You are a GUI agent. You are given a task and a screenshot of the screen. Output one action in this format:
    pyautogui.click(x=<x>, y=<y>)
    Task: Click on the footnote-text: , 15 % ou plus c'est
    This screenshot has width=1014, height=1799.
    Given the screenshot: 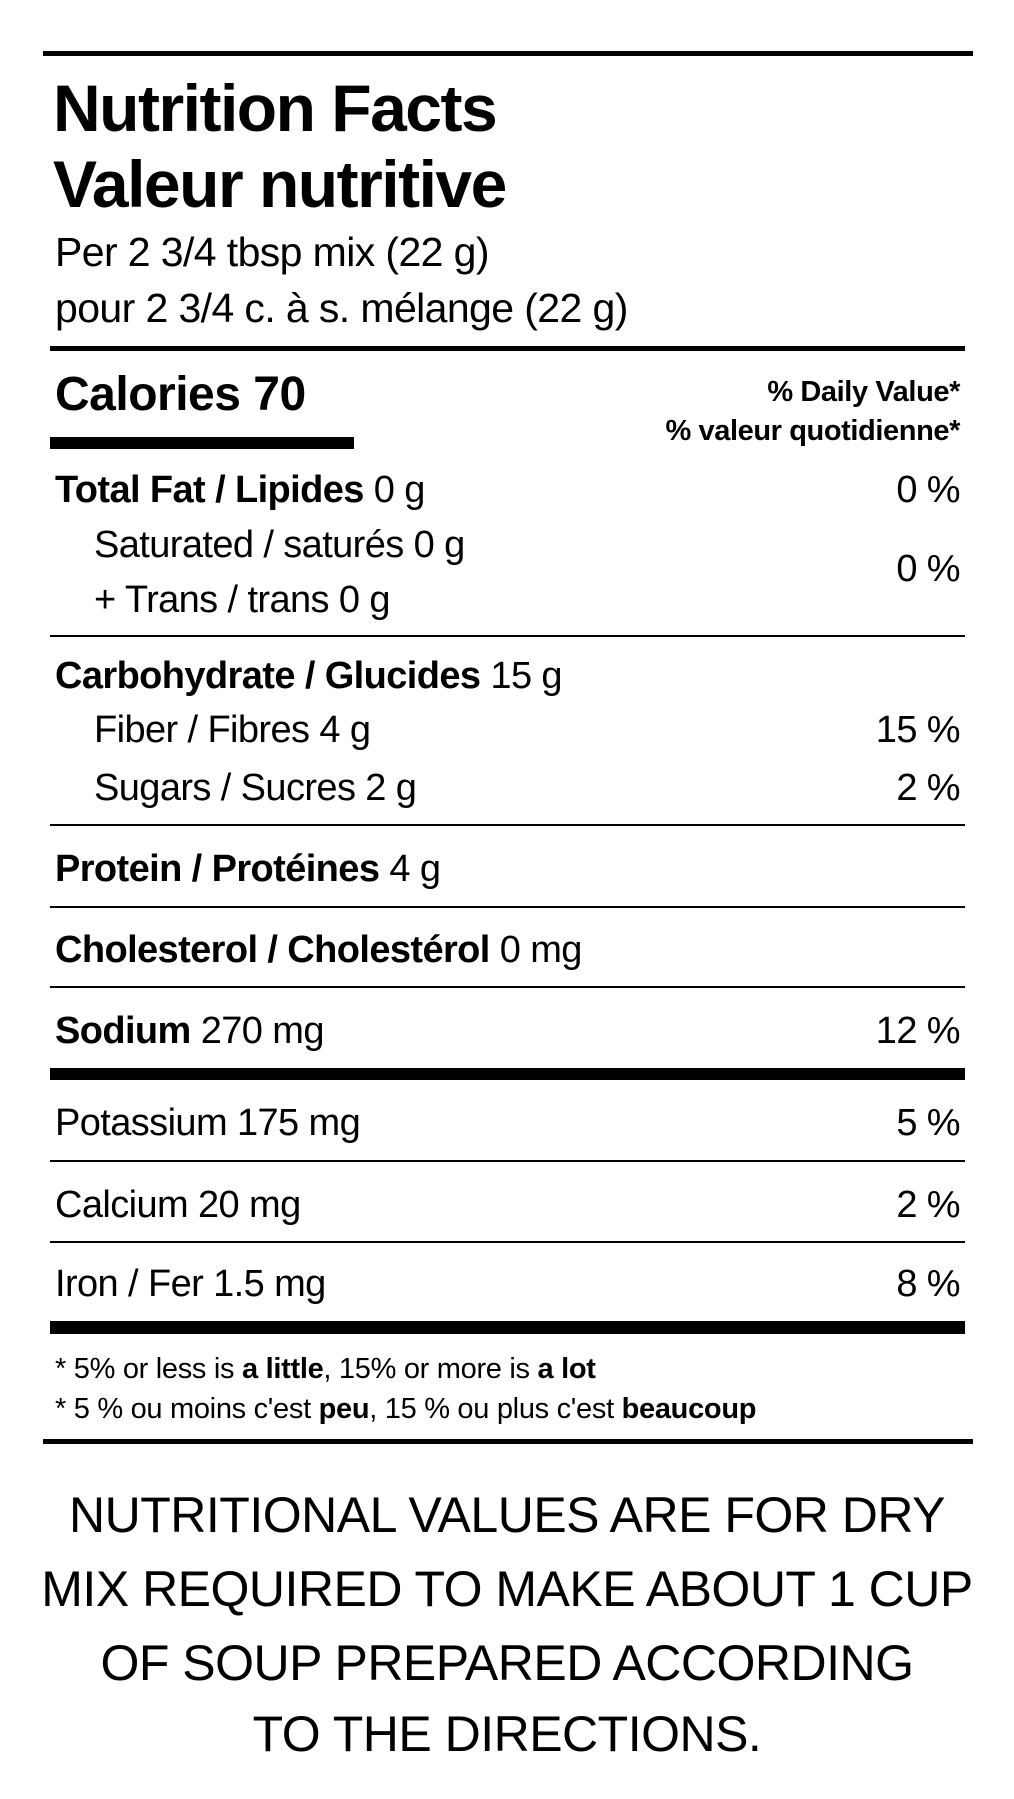 What is the action you would take?
    pyautogui.click(x=495, y=1409)
    